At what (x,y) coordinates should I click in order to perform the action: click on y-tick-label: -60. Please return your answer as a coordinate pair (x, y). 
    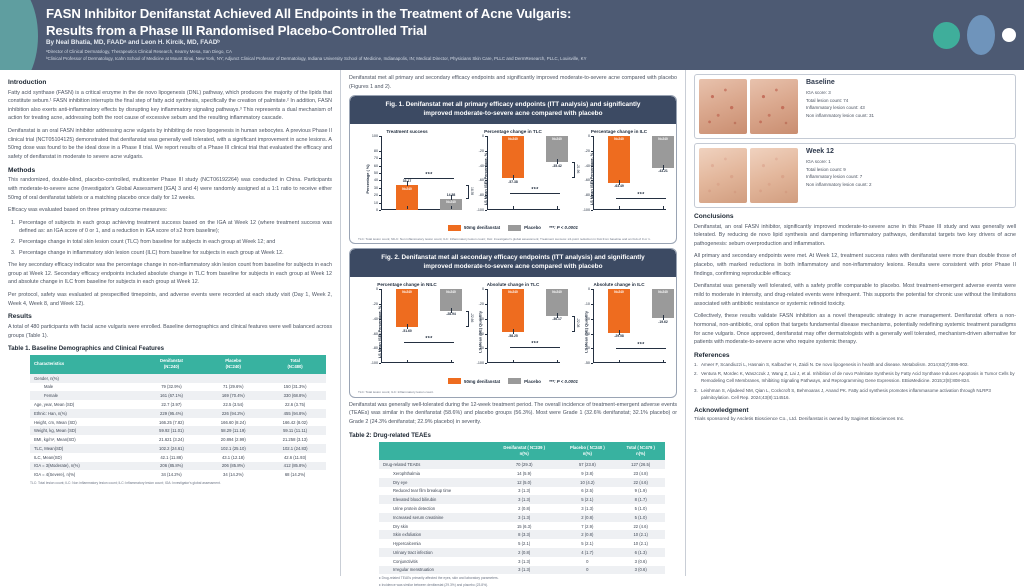
    Looking at the image, I should click on (483, 333).